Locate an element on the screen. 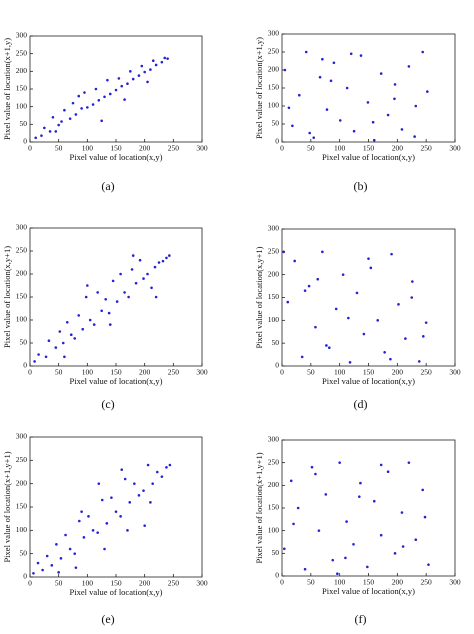  caption: (a) is located at coordinates (107, 186).